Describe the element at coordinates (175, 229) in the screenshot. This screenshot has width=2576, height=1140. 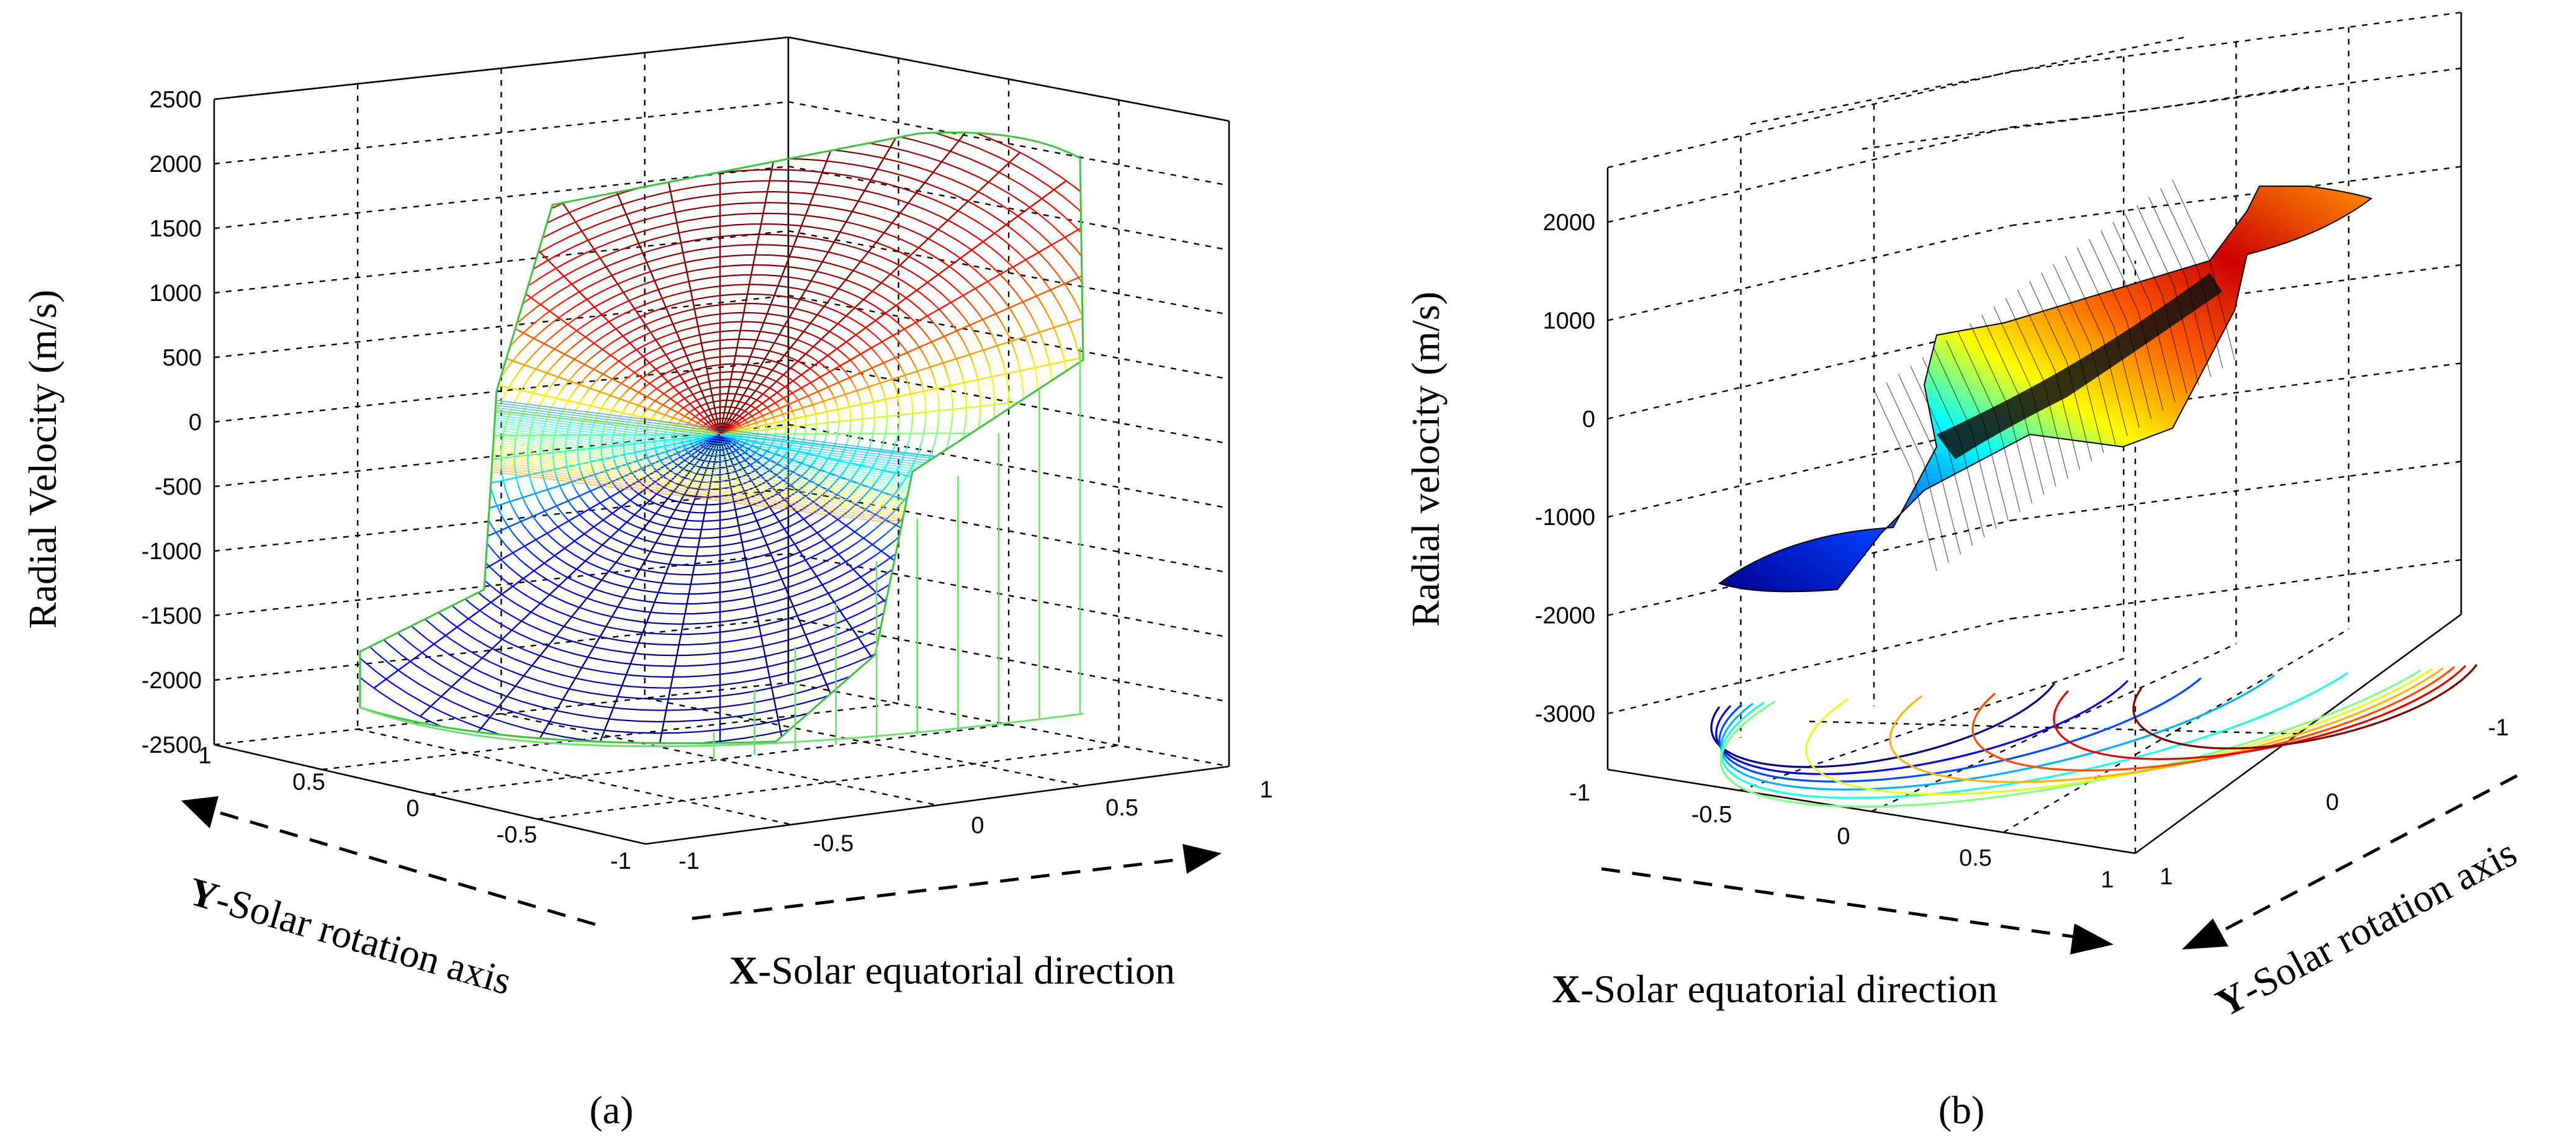
I see `z-tick-label: 1500` at that location.